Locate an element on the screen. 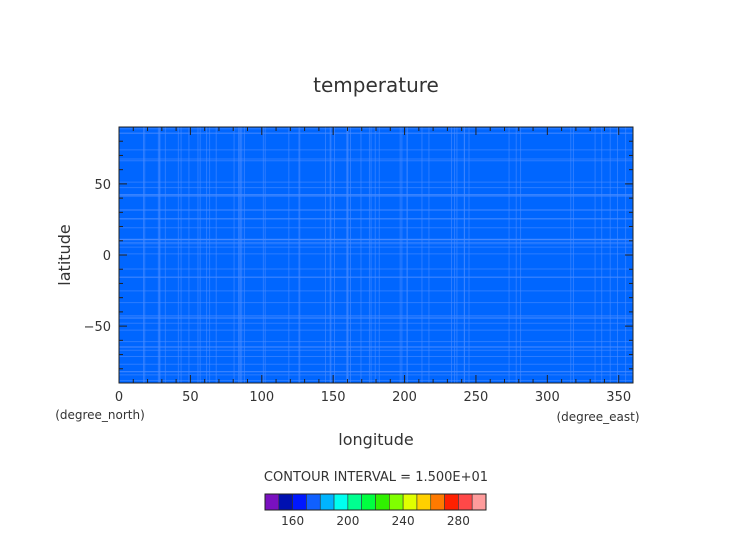 The width and height of the screenshot is (752, 536). colorbar: 160 200 240 280 is located at coordinates (375, 510).